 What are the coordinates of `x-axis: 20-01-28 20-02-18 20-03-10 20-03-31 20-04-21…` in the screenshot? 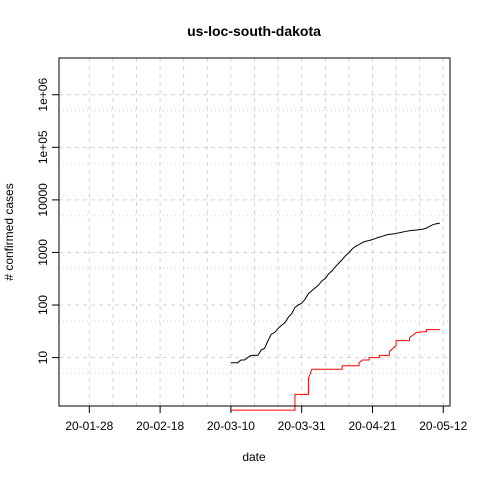 It's located at (266, 419).